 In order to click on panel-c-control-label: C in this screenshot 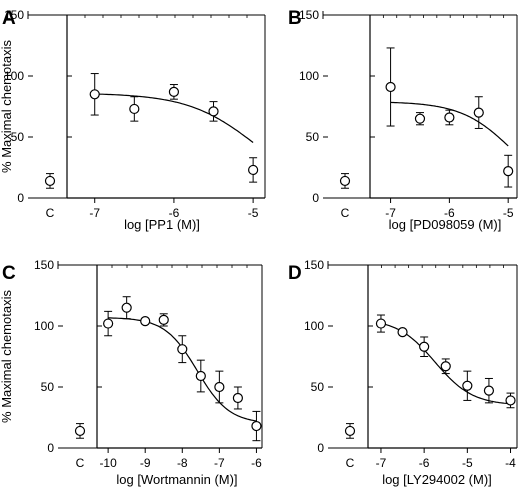, I will do `click(80, 463)`.